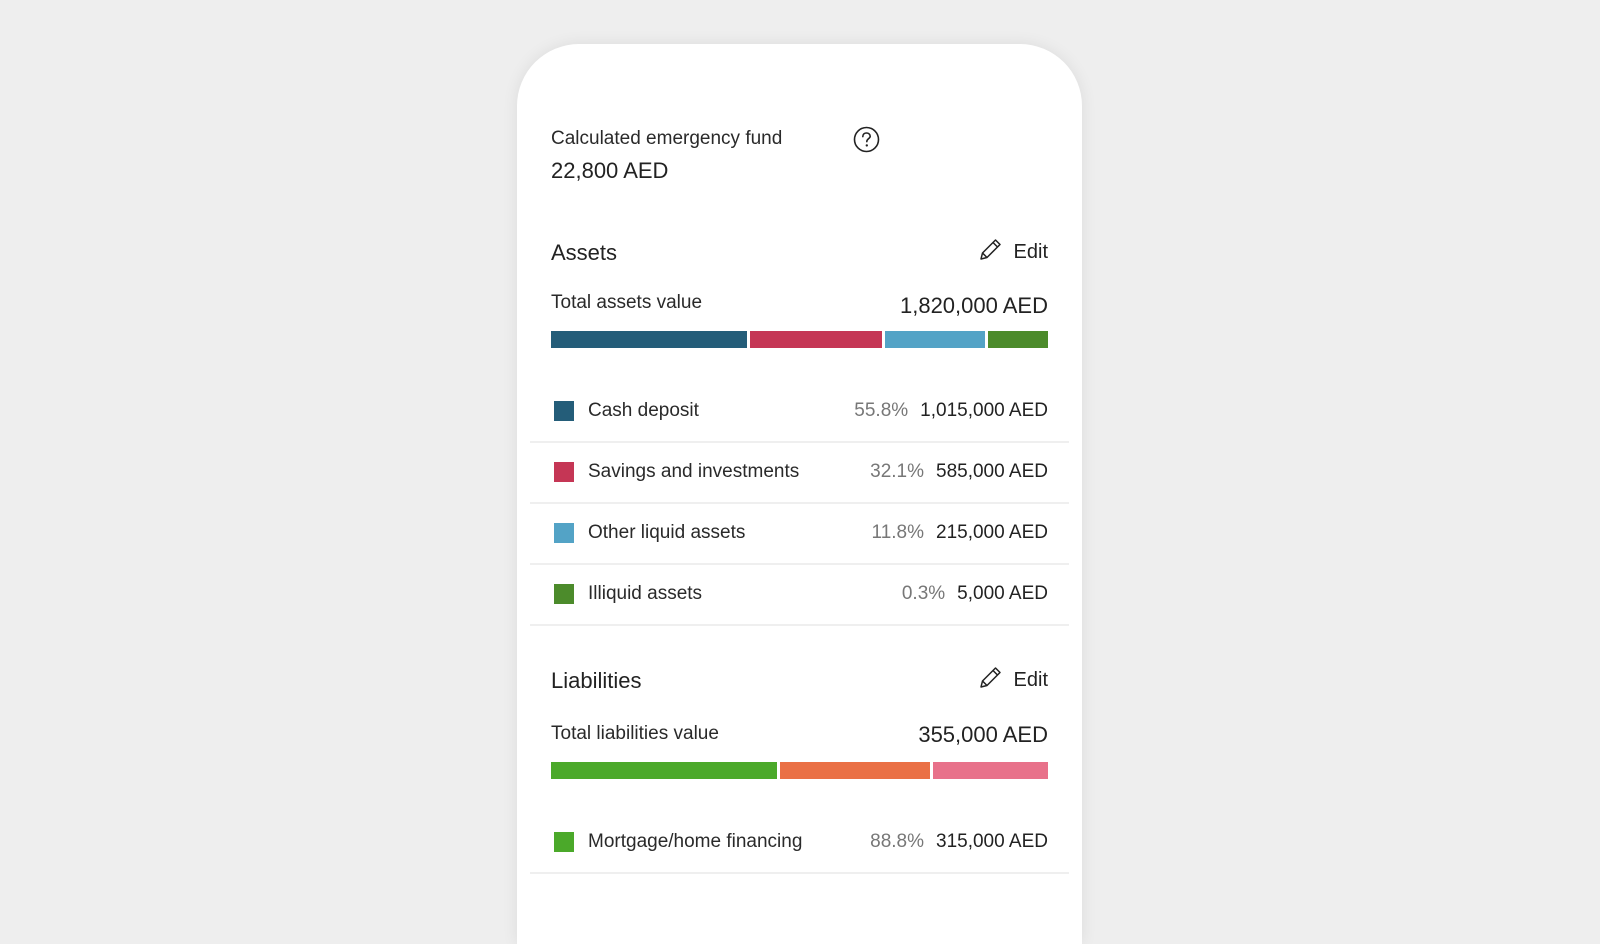 The height and width of the screenshot is (944, 1600). Describe the element at coordinates (1002, 593) in the screenshot. I see `row-amount: 5,000 AED` at that location.